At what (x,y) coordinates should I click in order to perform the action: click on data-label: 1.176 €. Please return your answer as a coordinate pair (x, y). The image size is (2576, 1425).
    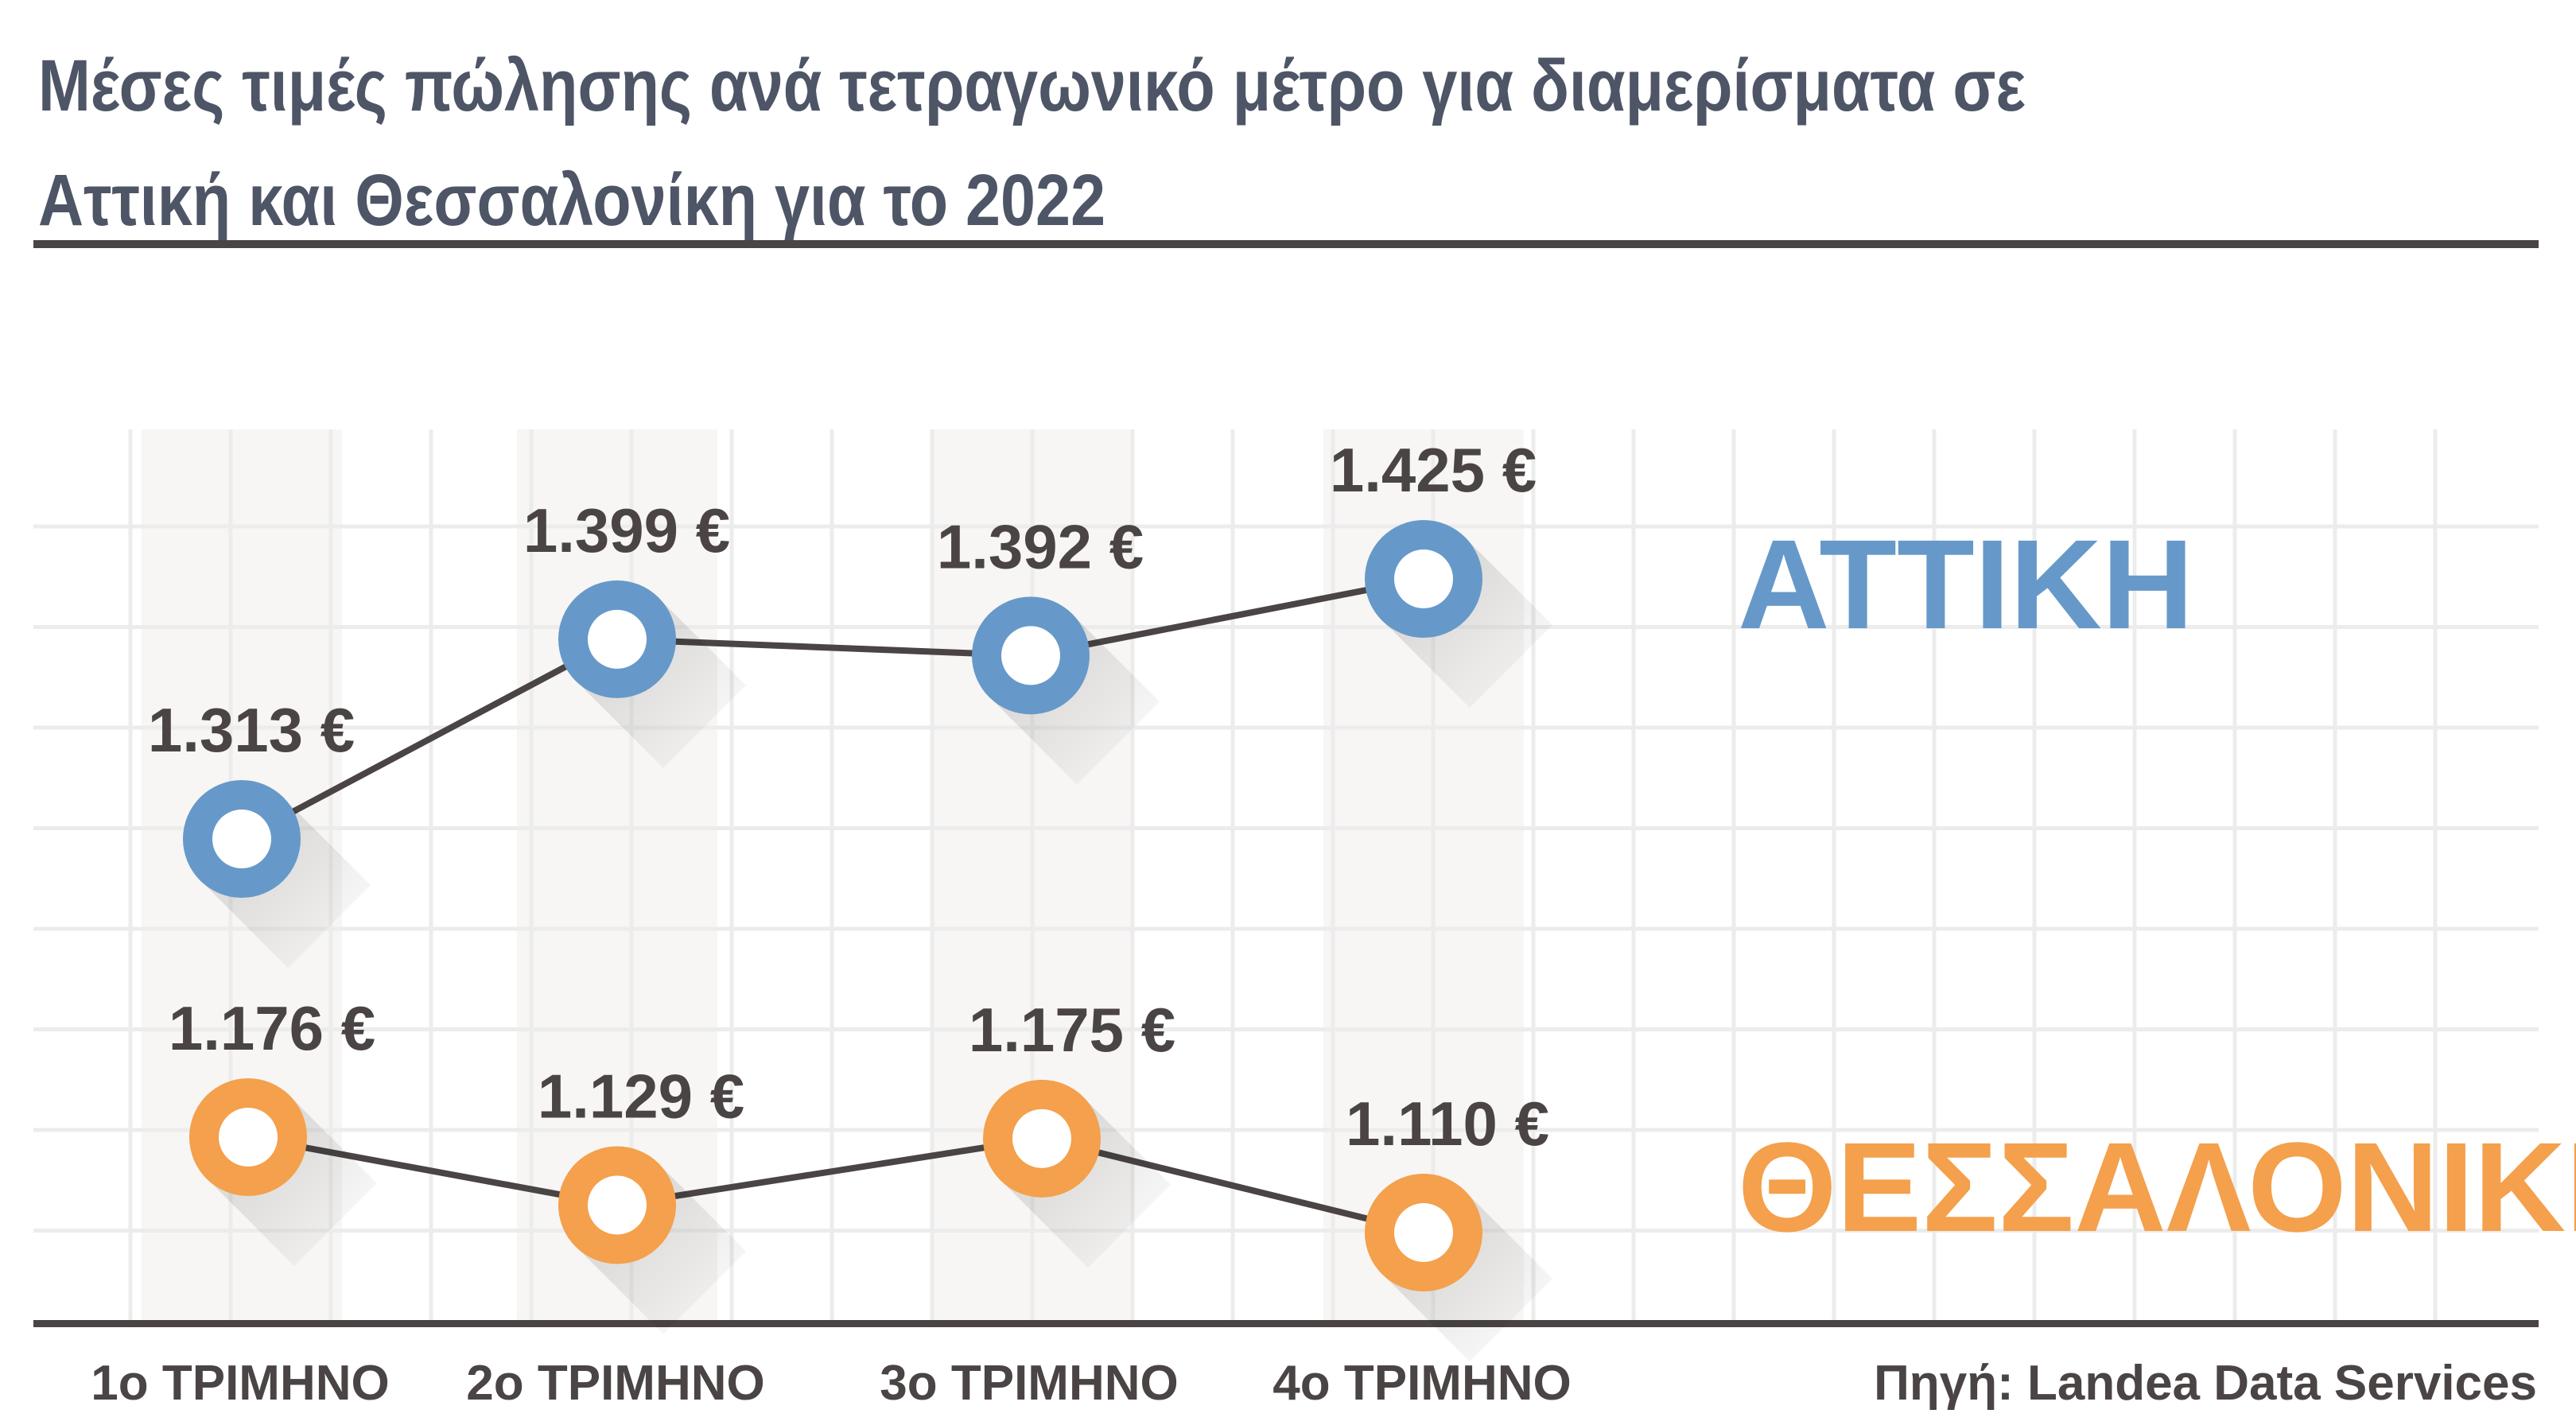
    Looking at the image, I should click on (272, 1028).